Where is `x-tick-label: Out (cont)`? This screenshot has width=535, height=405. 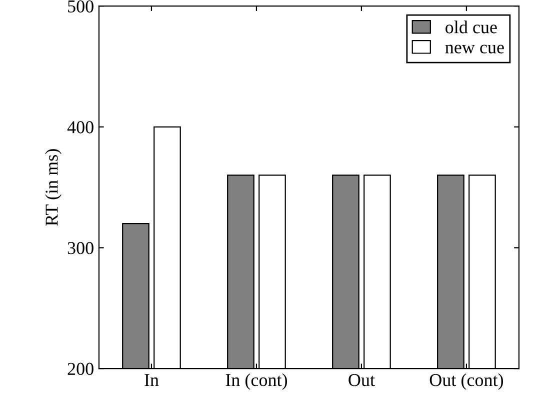 x-tick-label: Out (cont) is located at coordinates (467, 381).